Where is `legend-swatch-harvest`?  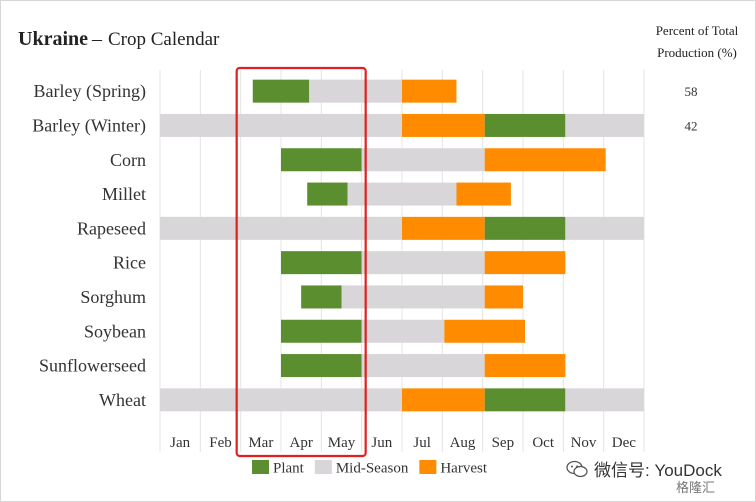 legend-swatch-harvest is located at coordinates (428, 467).